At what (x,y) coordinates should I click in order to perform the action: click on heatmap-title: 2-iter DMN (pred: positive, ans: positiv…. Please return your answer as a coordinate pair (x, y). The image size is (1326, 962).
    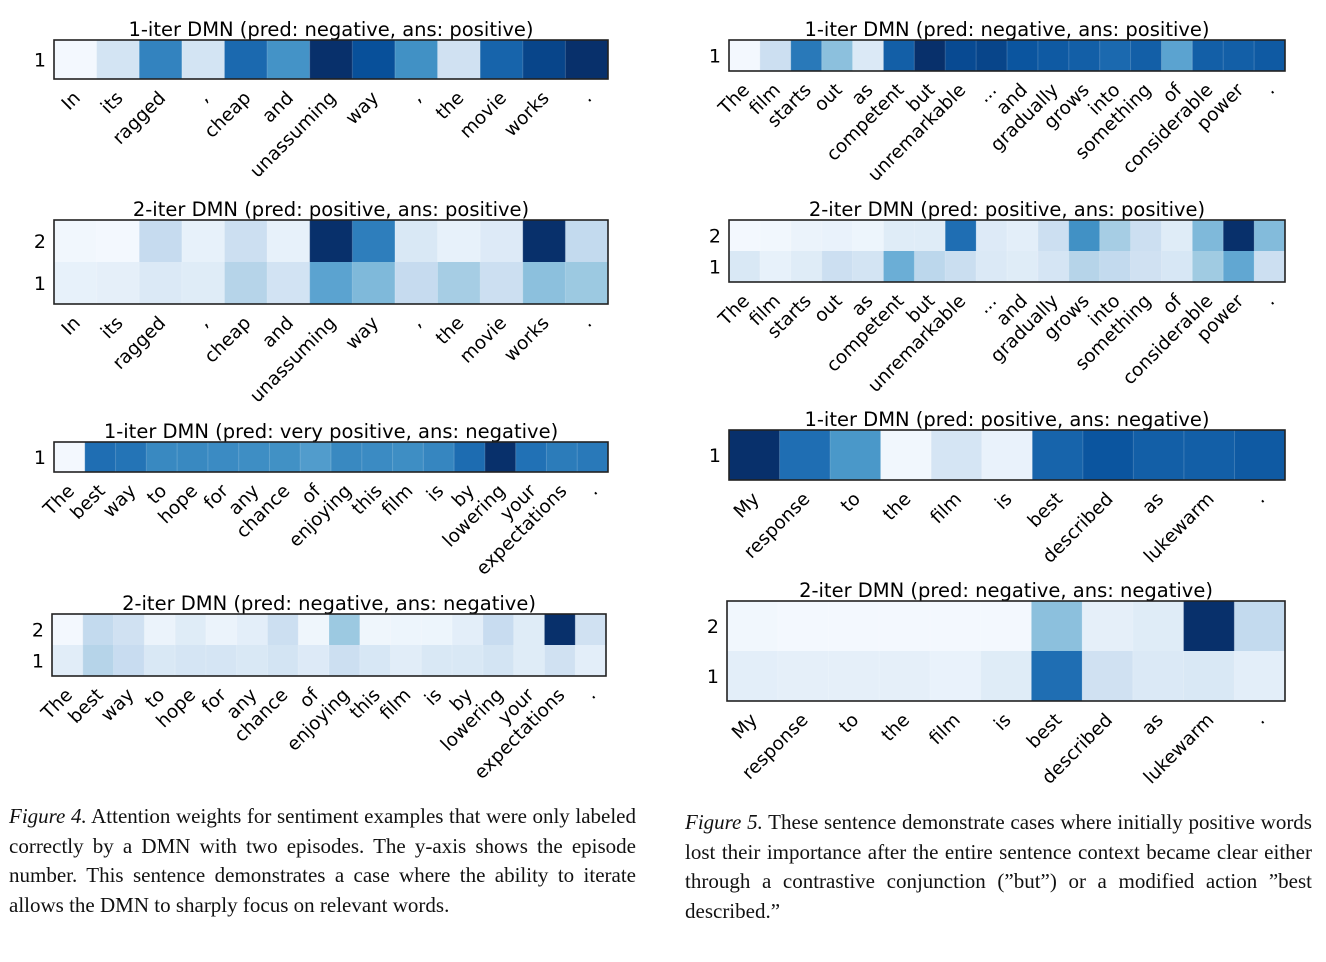
    Looking at the image, I should click on (1007, 209).